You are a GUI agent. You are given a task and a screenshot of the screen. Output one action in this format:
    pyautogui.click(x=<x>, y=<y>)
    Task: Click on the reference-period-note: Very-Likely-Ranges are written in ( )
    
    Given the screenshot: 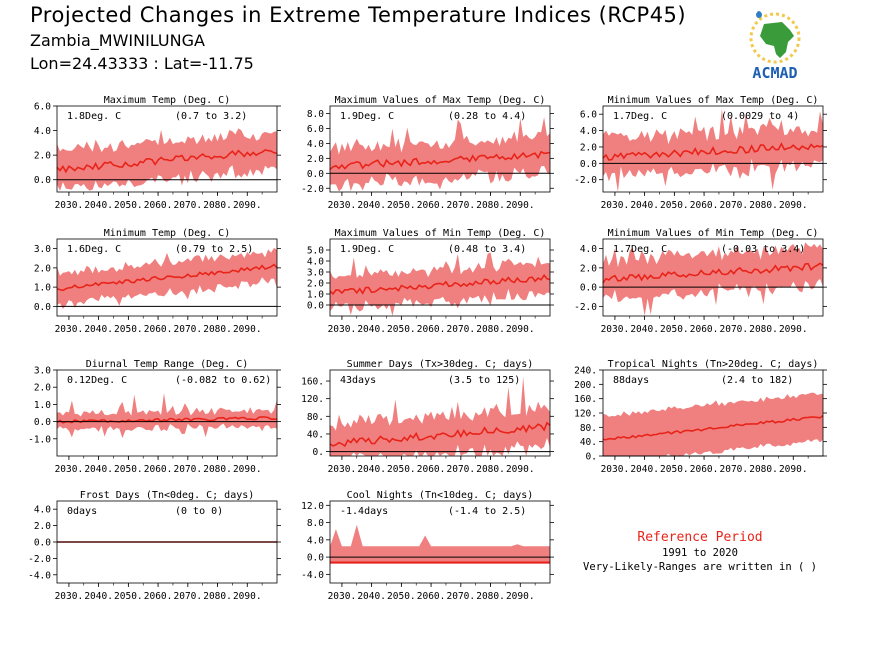 What is the action you would take?
    pyautogui.click(x=700, y=567)
    